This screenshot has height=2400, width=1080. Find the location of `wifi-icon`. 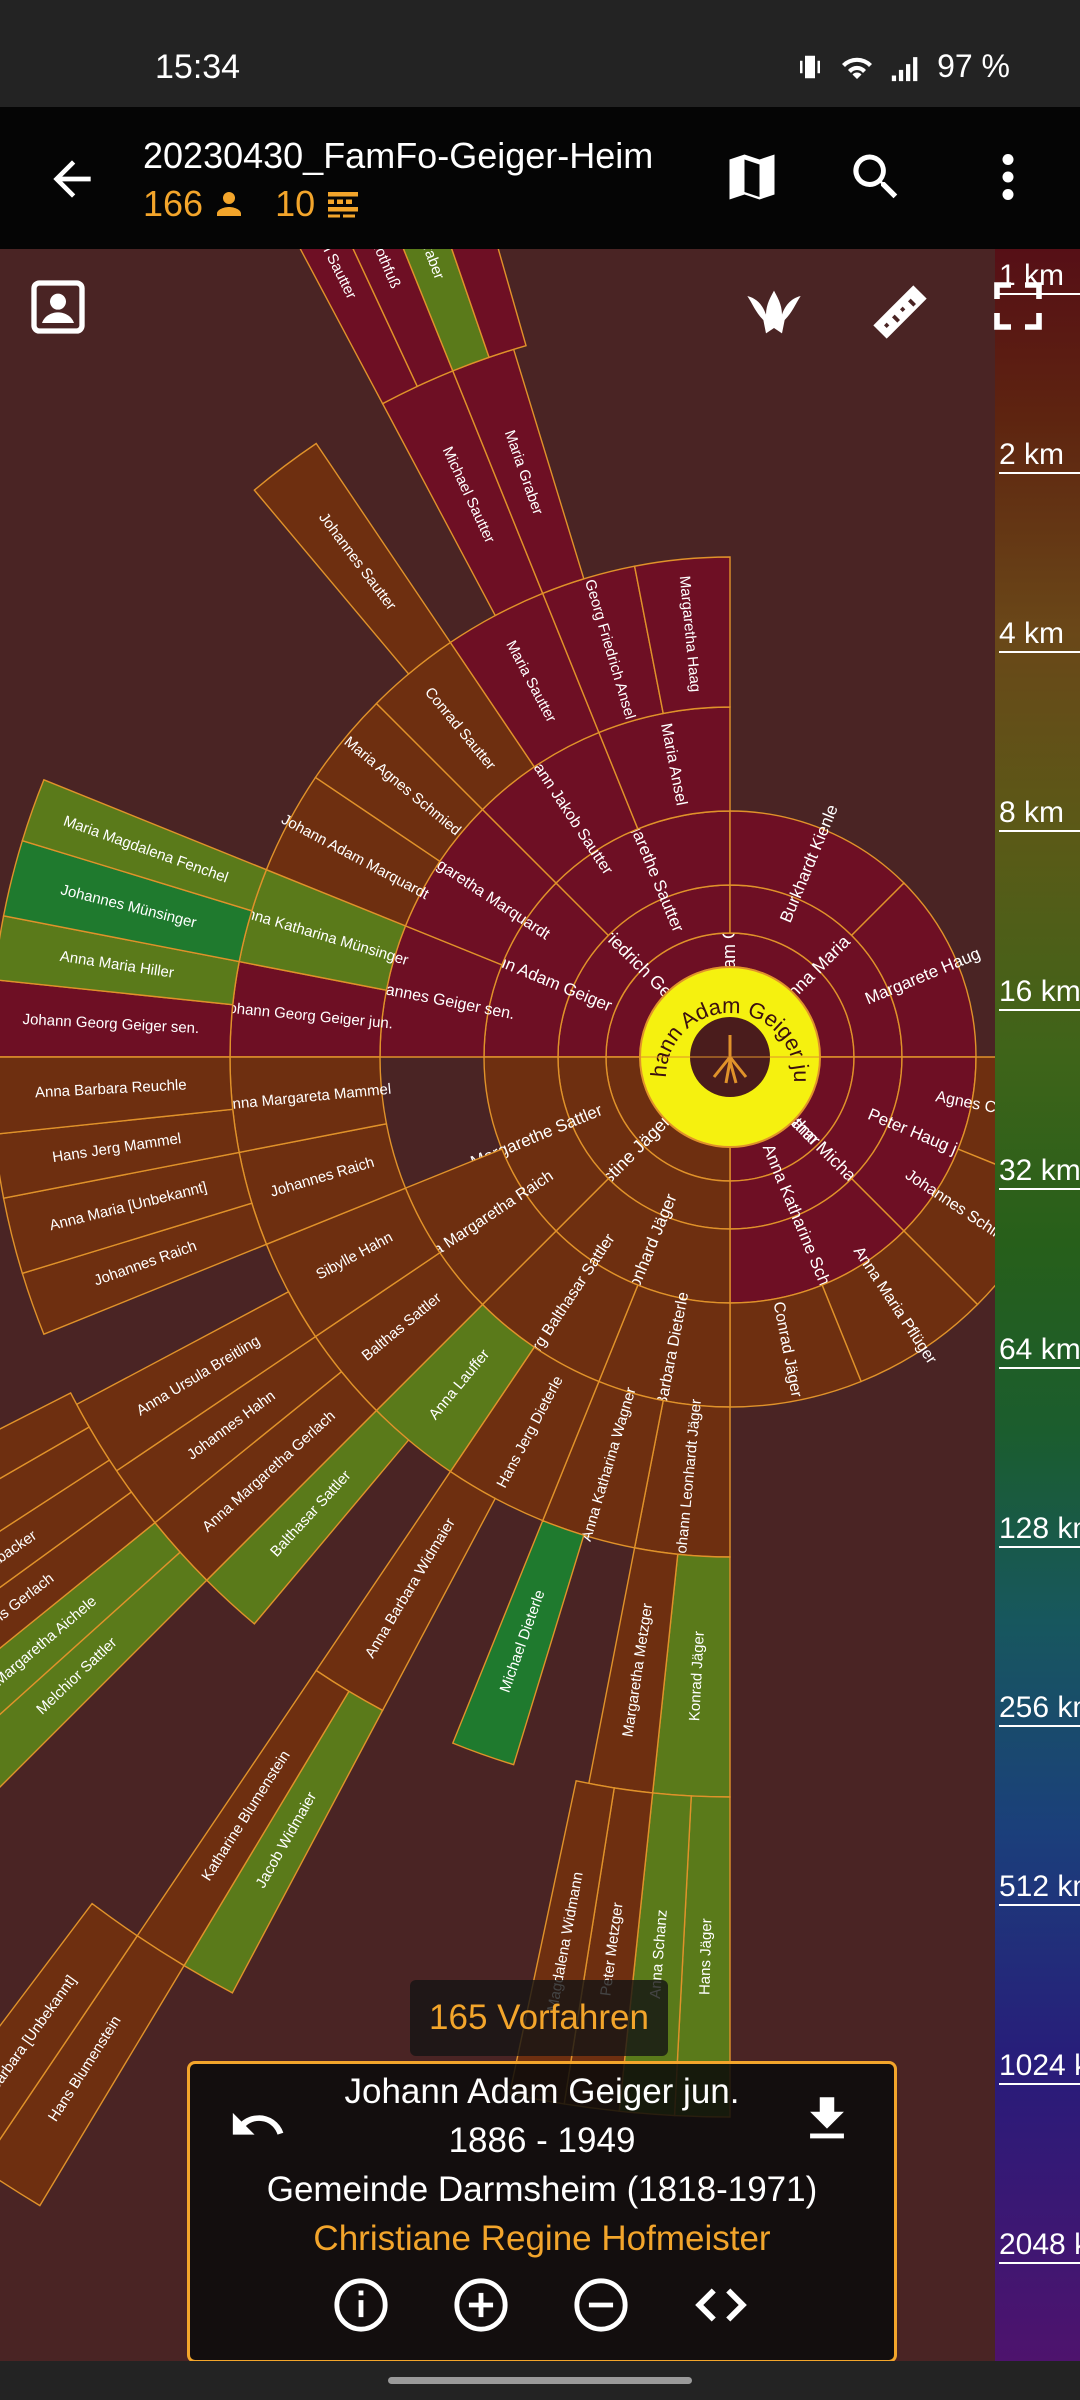

wifi-icon is located at coordinates (857, 68).